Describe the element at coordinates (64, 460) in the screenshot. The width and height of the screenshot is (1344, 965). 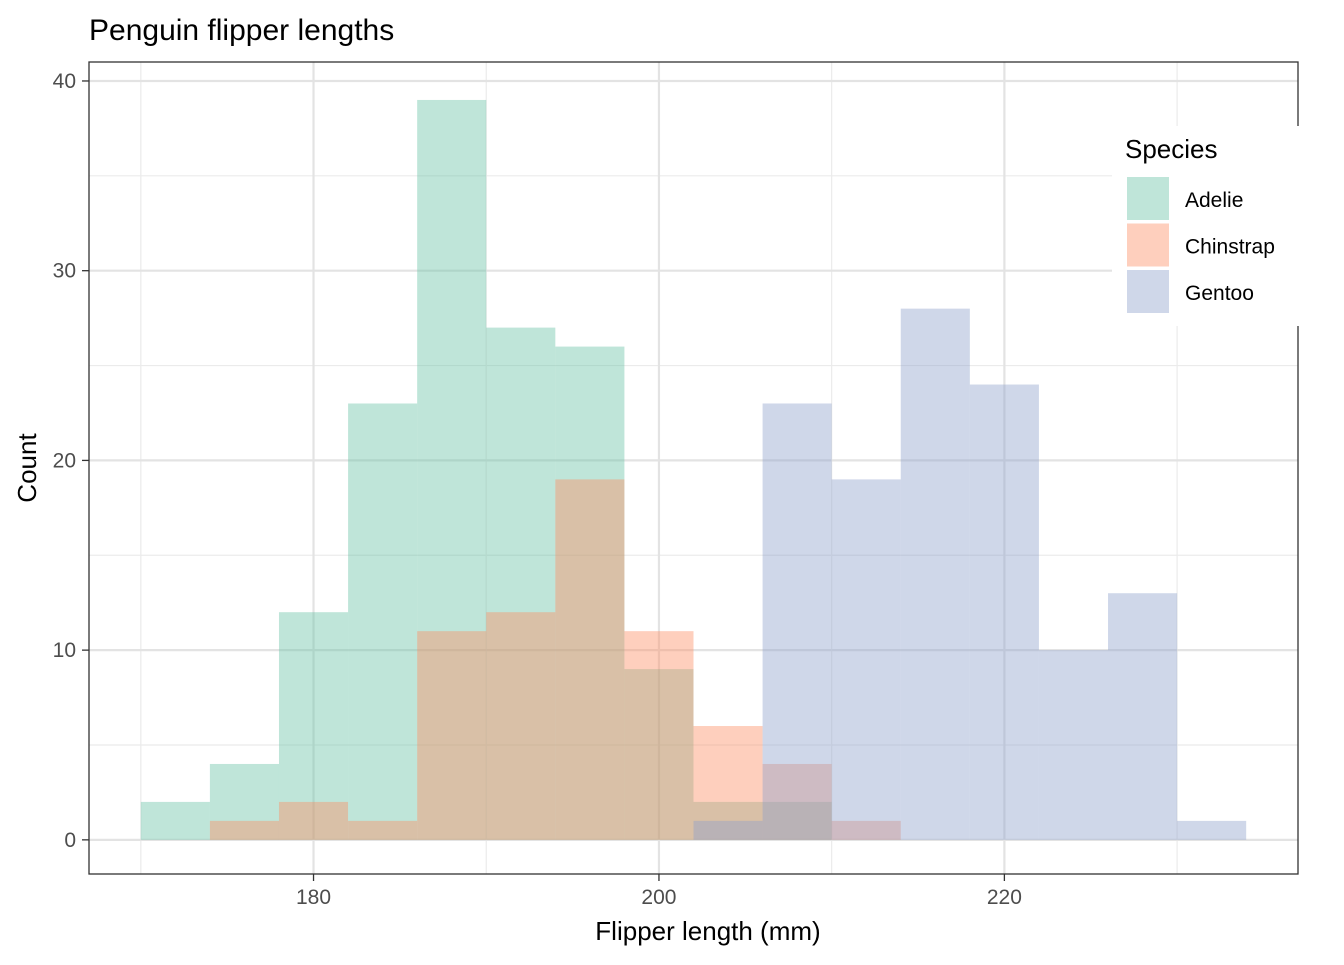
I see `y-tick-label: 20` at that location.